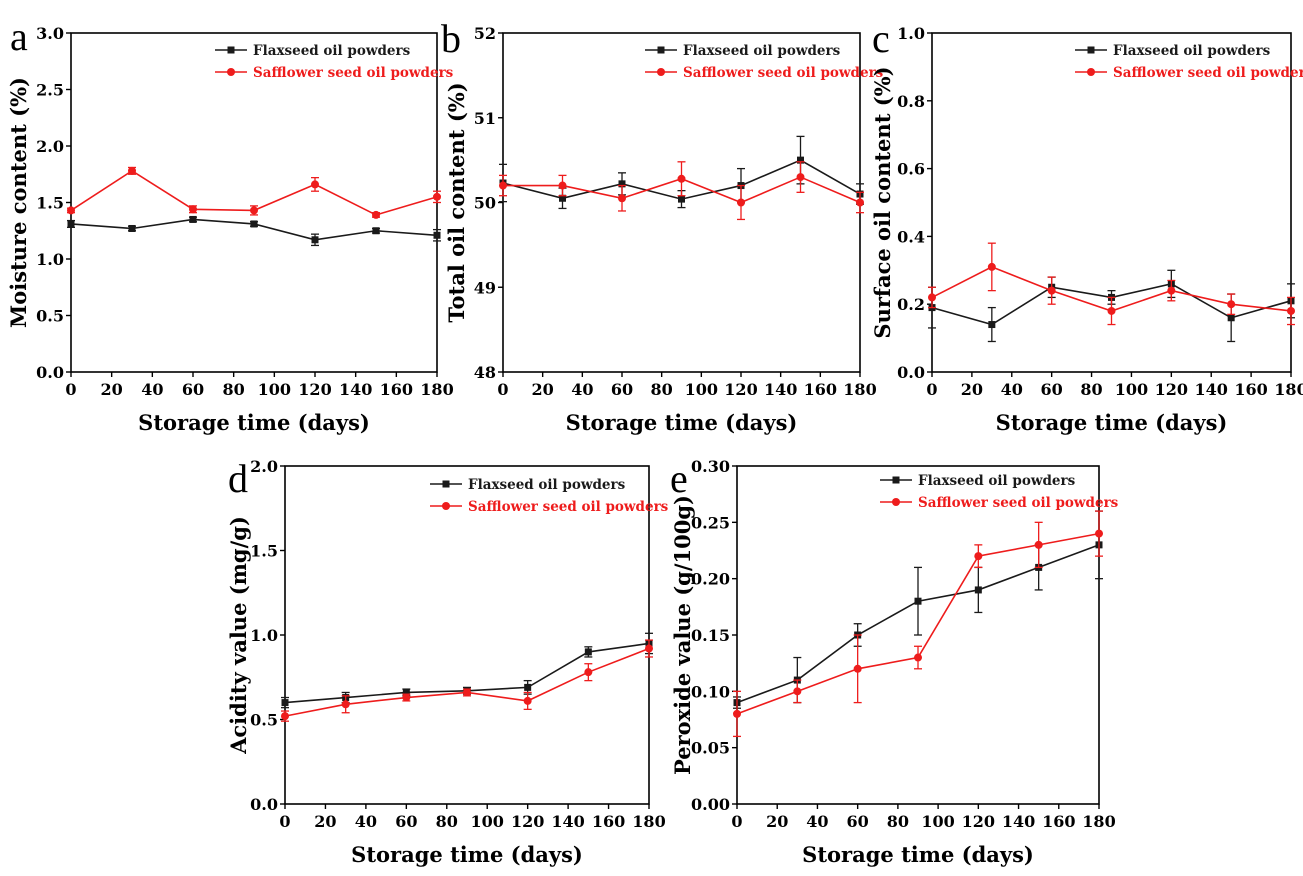 The image size is (1303, 876). Describe the element at coordinates (50, 33) in the screenshot. I see `y-tick-label: 3.0` at that location.